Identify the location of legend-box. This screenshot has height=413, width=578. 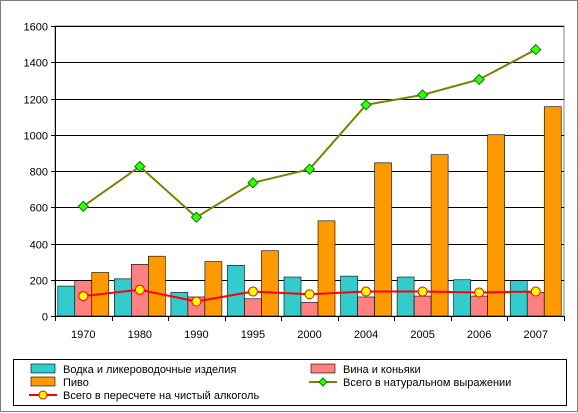
(290, 382).